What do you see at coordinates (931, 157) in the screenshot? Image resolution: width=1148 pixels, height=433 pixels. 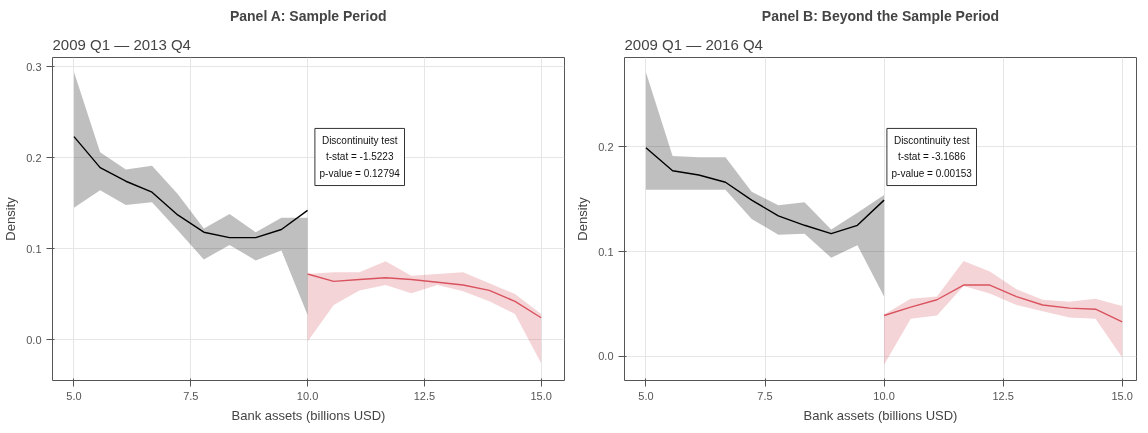 I see `annotation: t-stat = -3.1686` at bounding box center [931, 157].